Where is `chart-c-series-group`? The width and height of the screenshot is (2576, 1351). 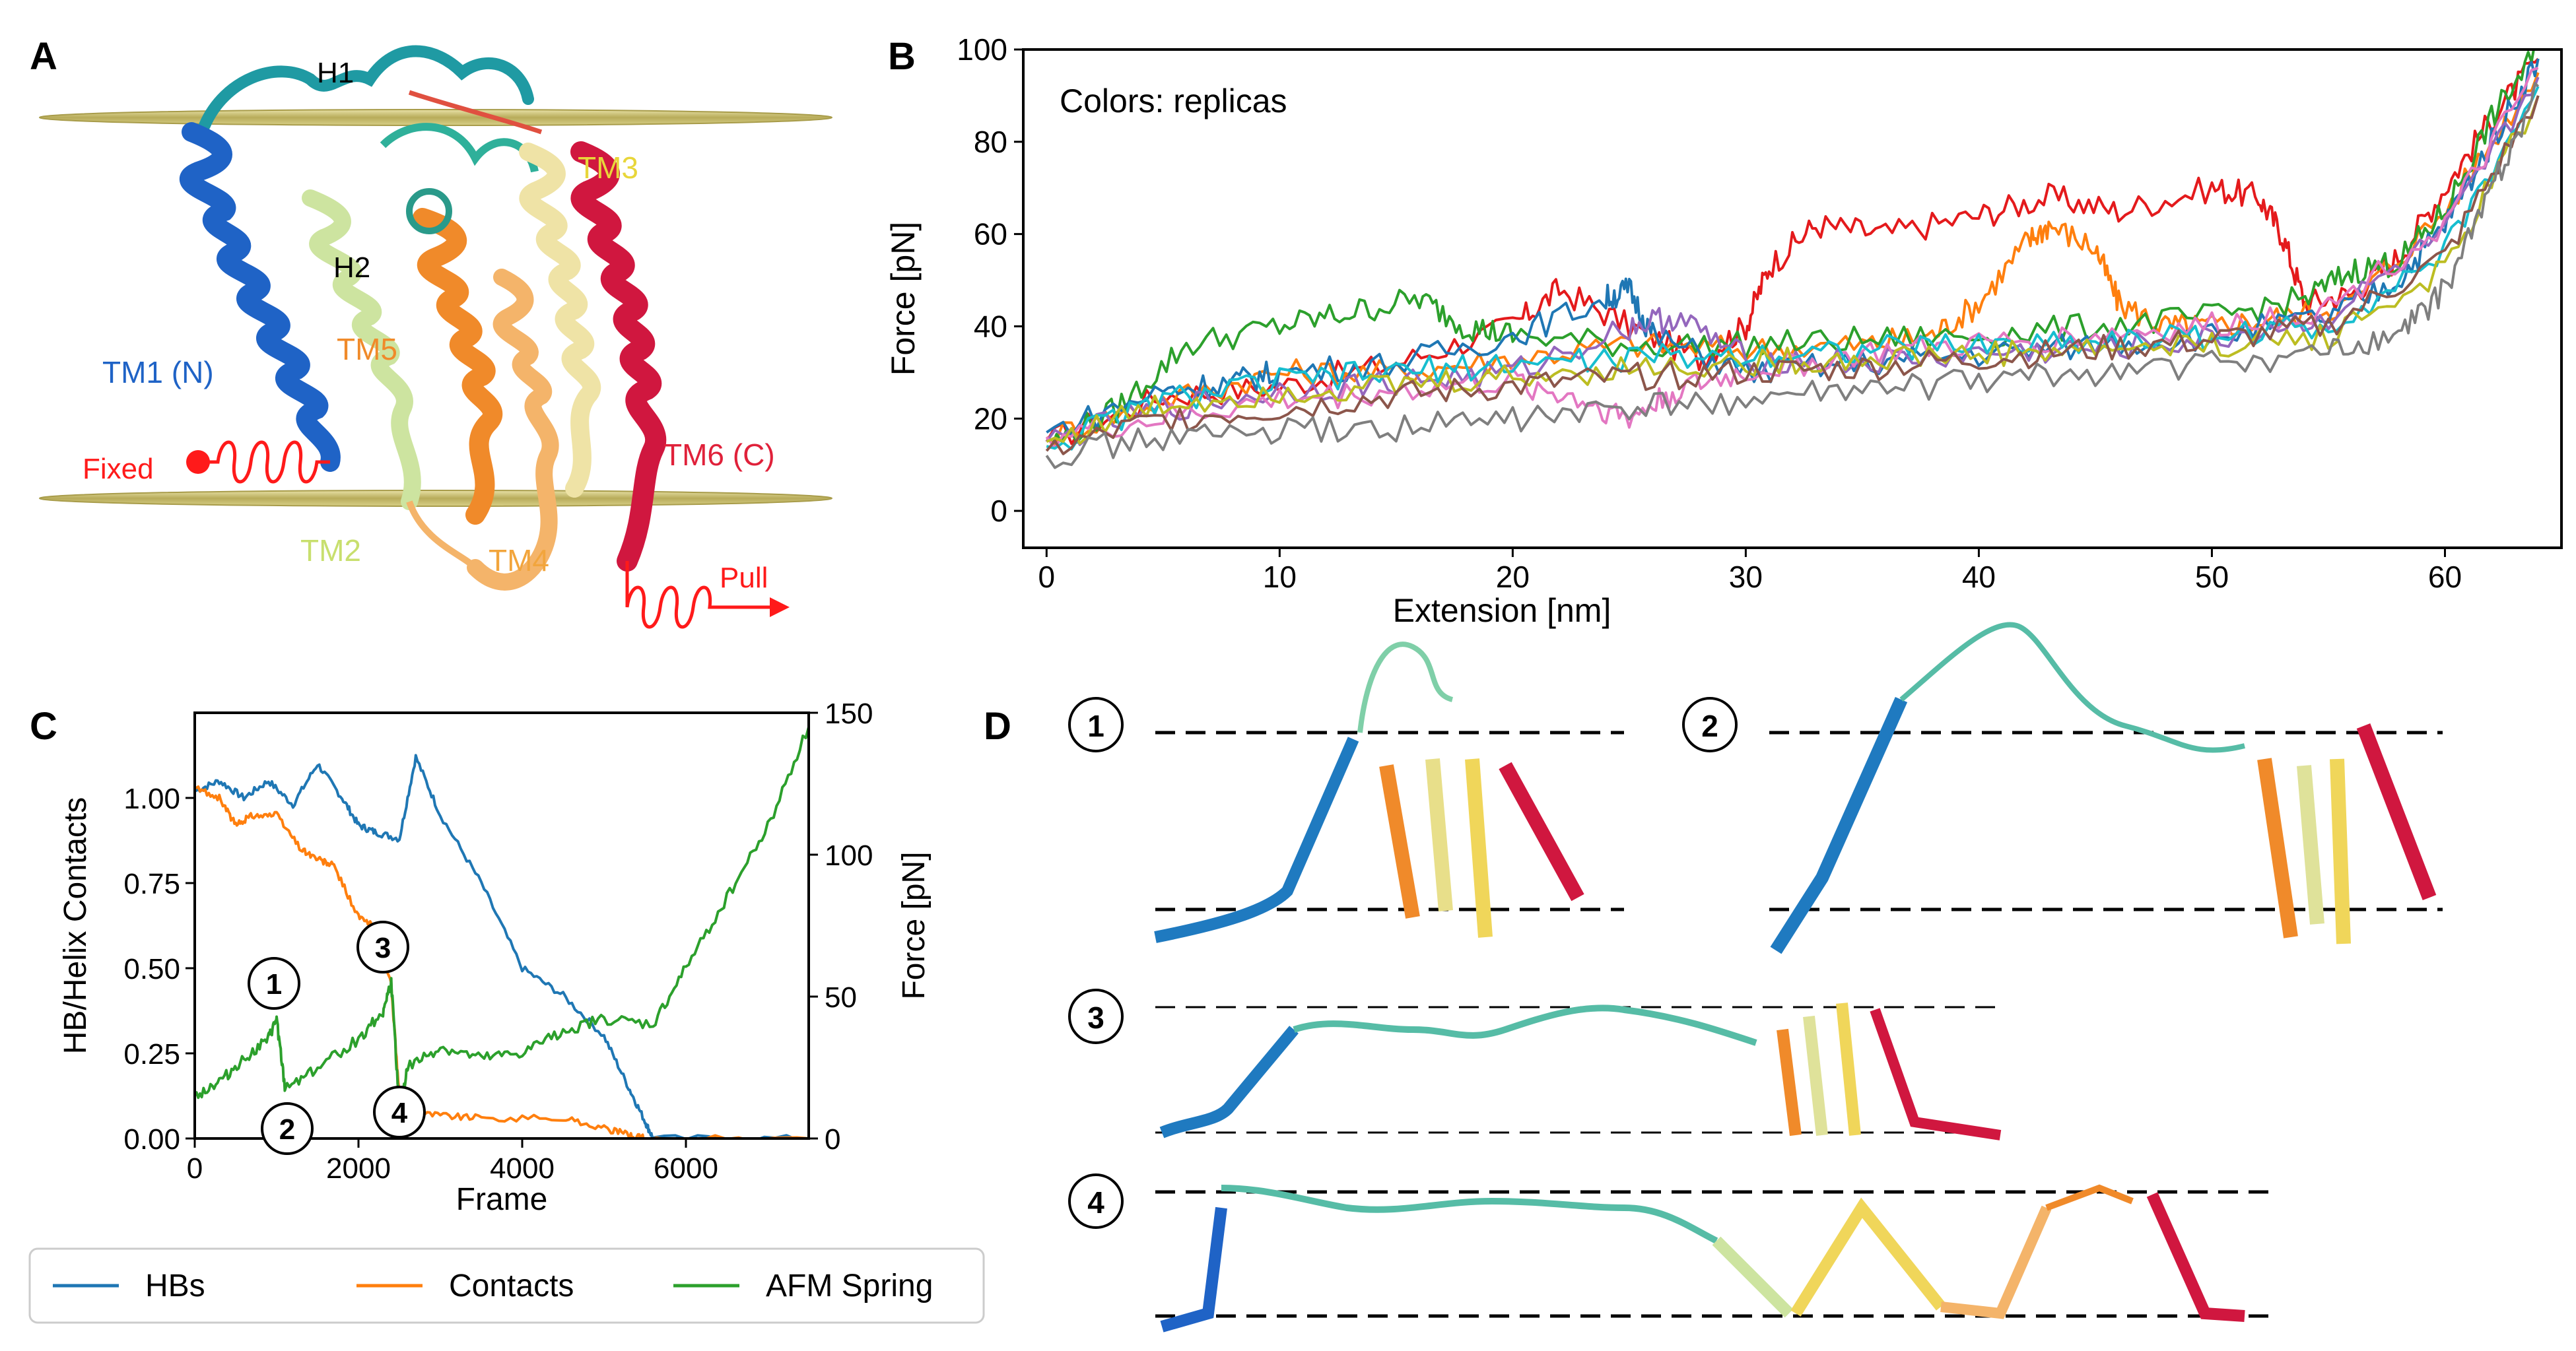
chart-c-series-group is located at coordinates (502, 932).